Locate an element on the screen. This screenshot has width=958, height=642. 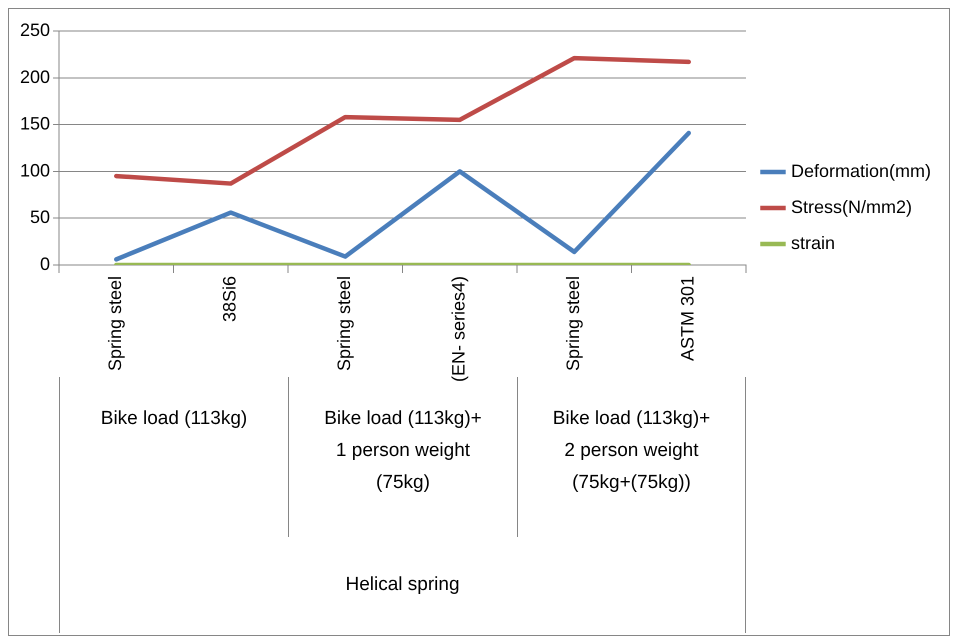
legend-label: Stress(N/mm2) is located at coordinates (851, 206).